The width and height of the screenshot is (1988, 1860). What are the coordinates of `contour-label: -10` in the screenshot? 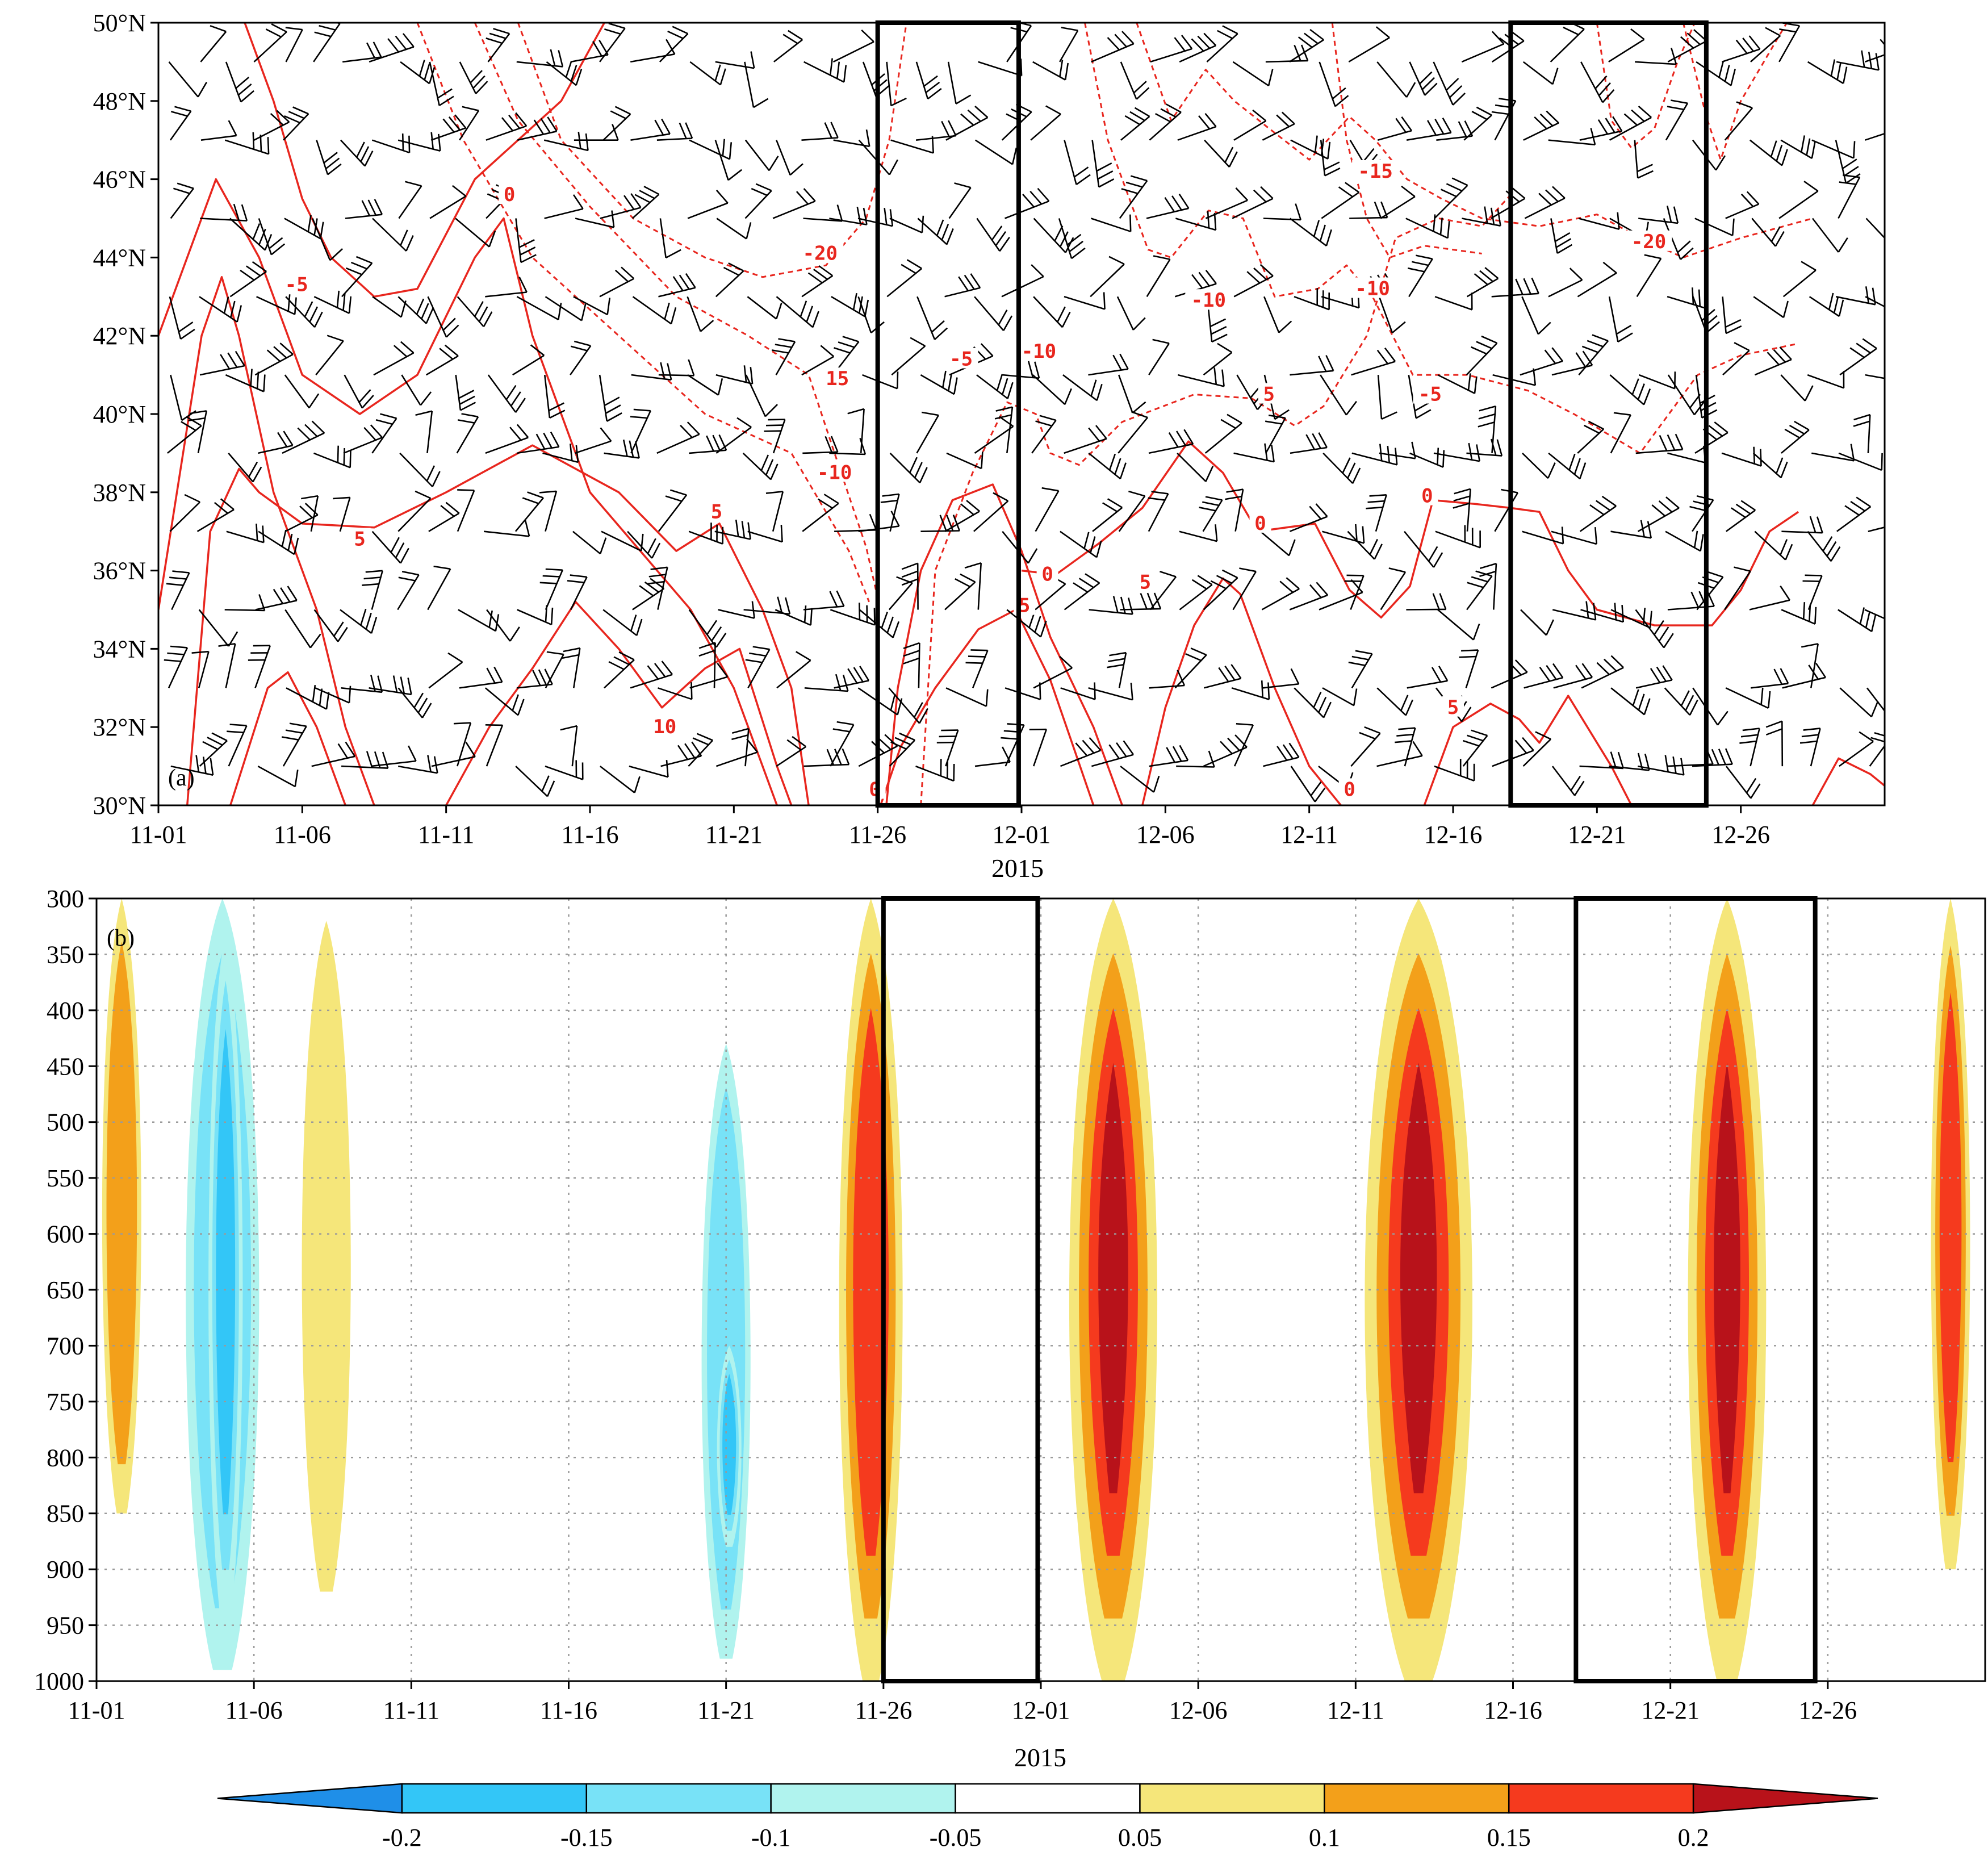 It's located at (834, 472).